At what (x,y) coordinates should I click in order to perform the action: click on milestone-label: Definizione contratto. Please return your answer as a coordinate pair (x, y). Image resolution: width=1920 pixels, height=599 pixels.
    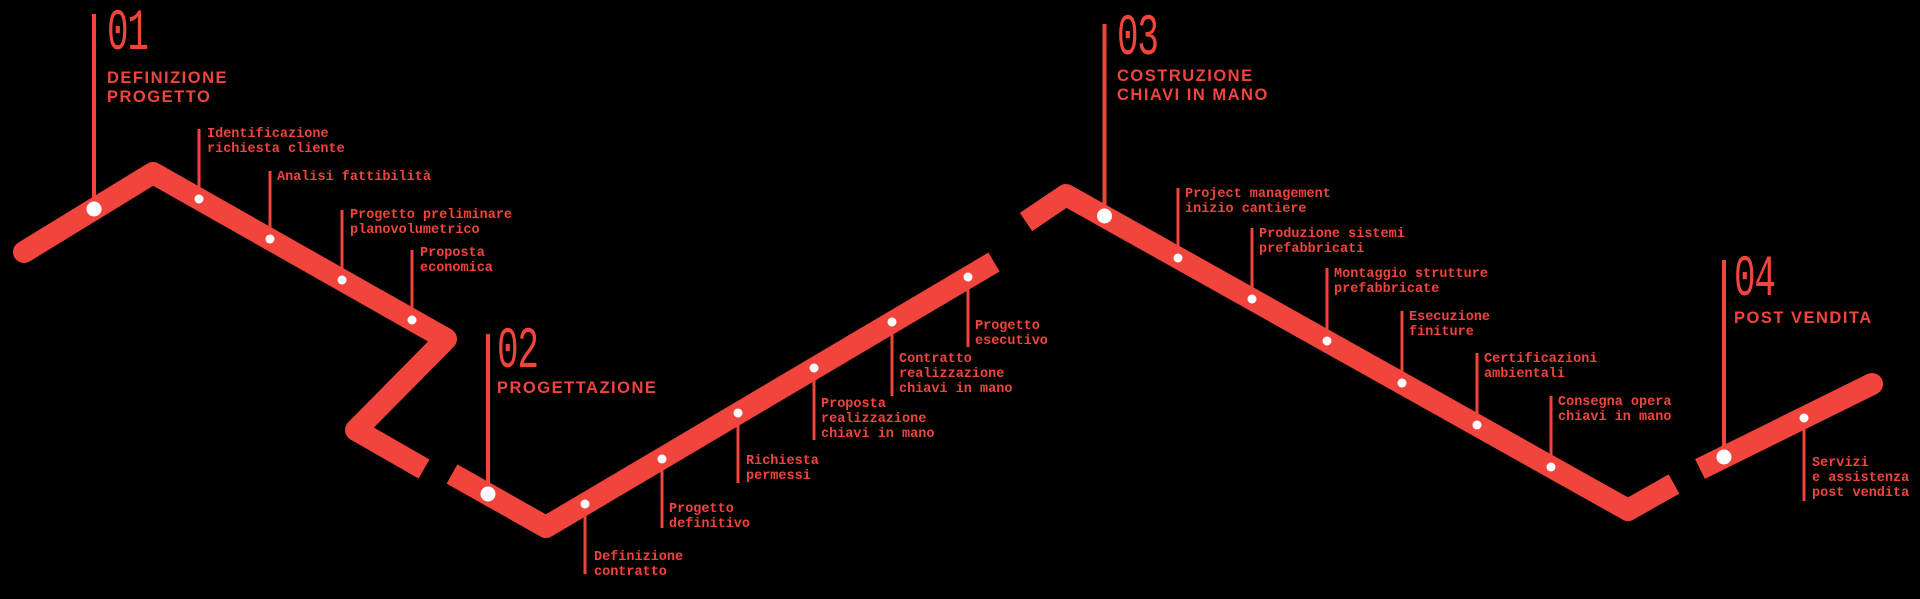
    Looking at the image, I should click on (638, 565).